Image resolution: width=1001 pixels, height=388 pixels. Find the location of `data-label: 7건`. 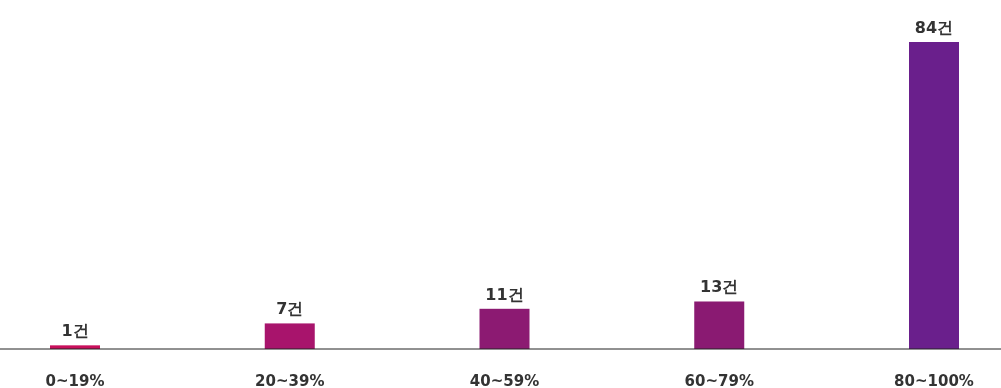

data-label: 7건 is located at coordinates (290, 309).